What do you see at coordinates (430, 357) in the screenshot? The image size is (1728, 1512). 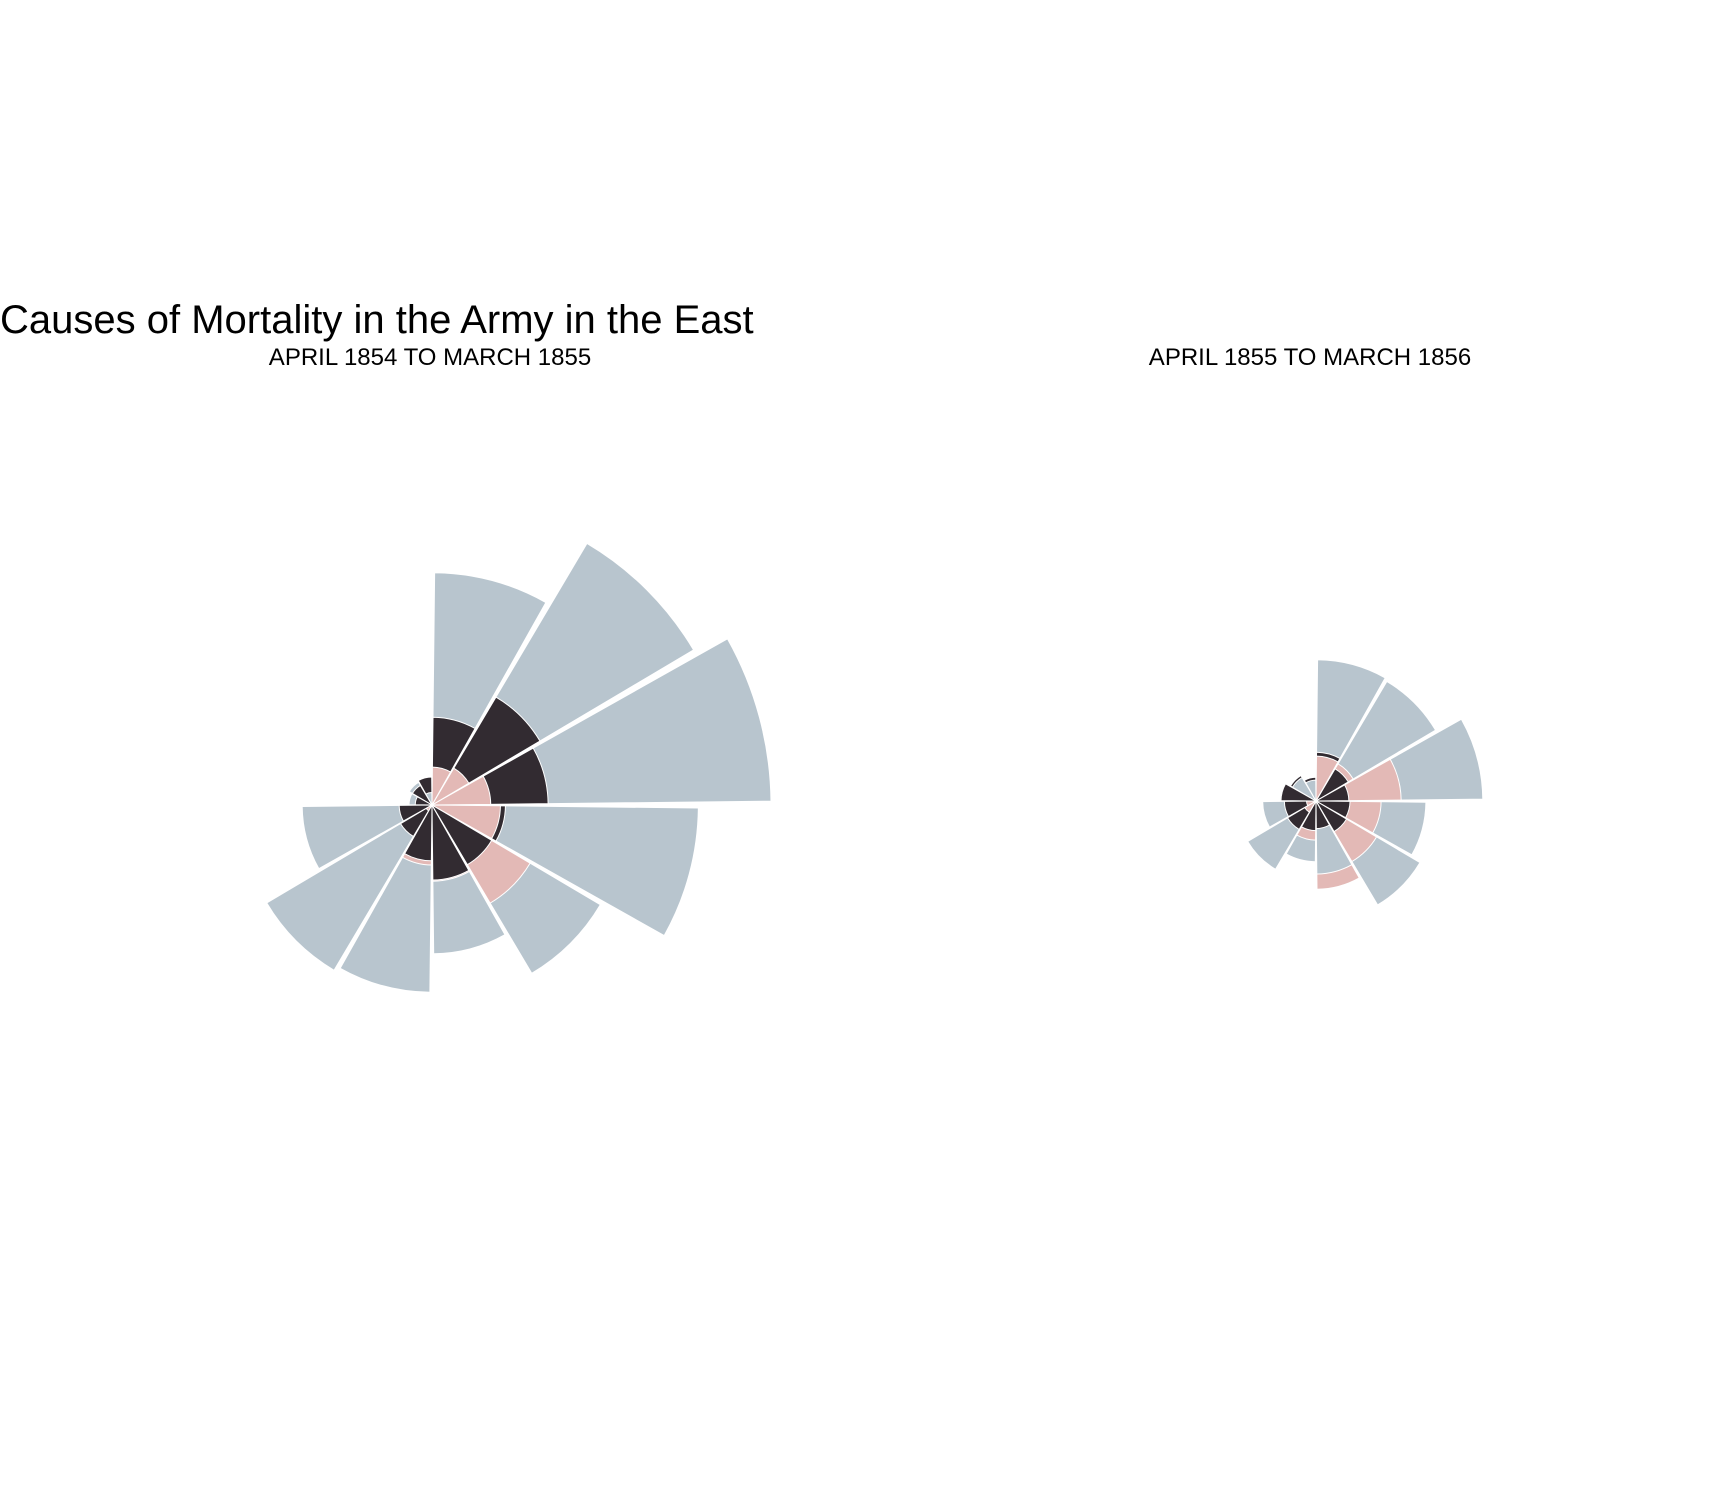 I see `panel-subtitle-left: APRIL 1854 TO MARCH 1855` at bounding box center [430, 357].